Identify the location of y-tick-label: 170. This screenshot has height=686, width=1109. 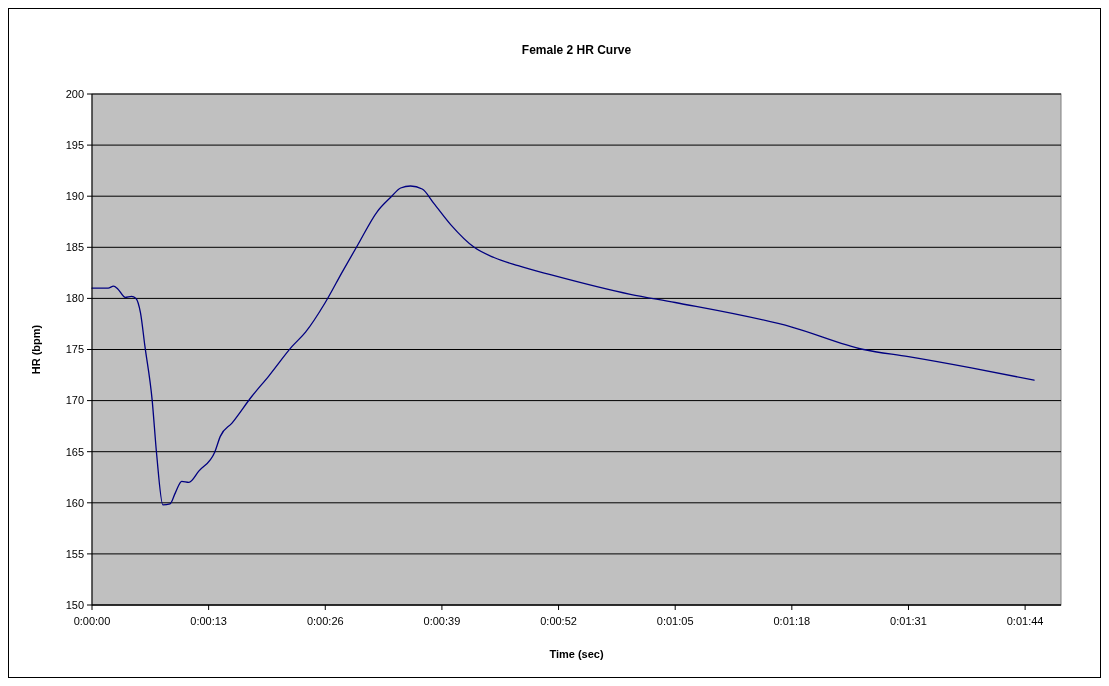
(74, 400).